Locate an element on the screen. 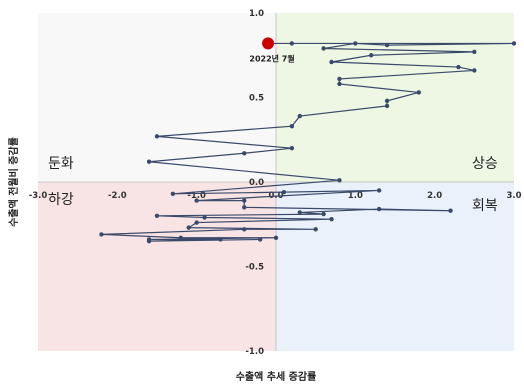 The image size is (524, 385). x-tick-label: 1.0 is located at coordinates (355, 196).